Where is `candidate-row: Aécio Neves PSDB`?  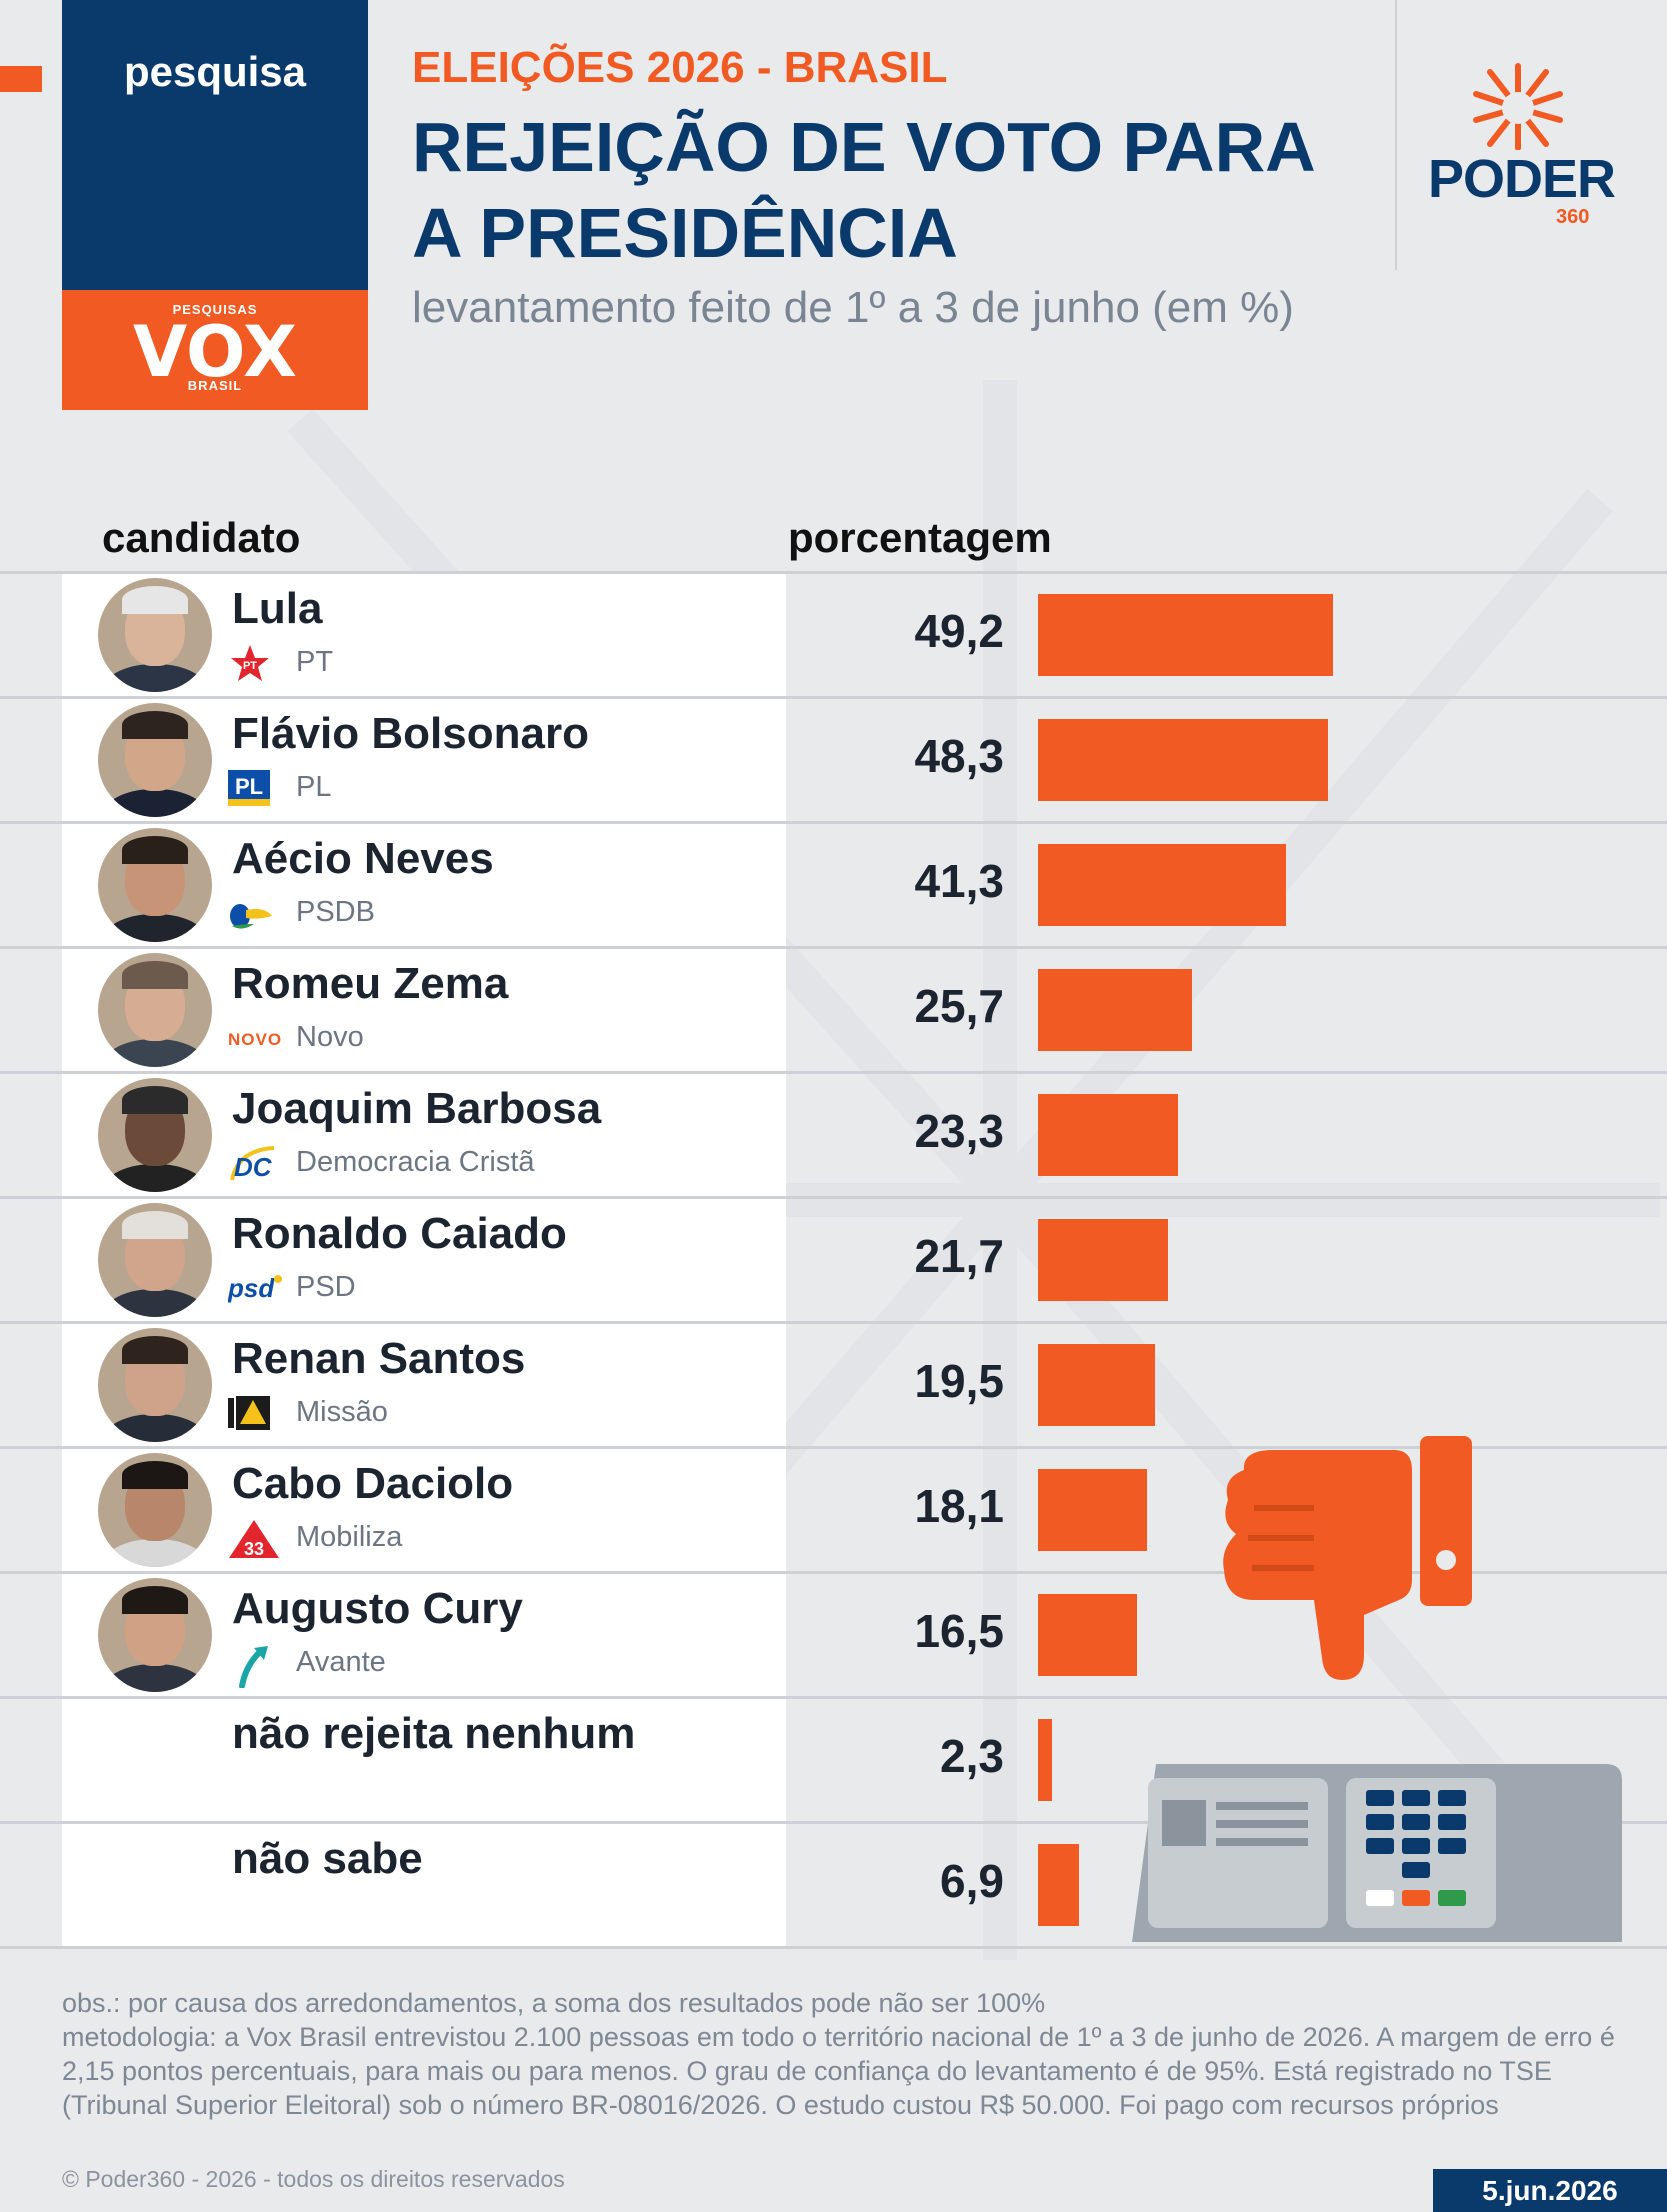 candidate-row: Aécio Neves PSDB is located at coordinates (424, 885).